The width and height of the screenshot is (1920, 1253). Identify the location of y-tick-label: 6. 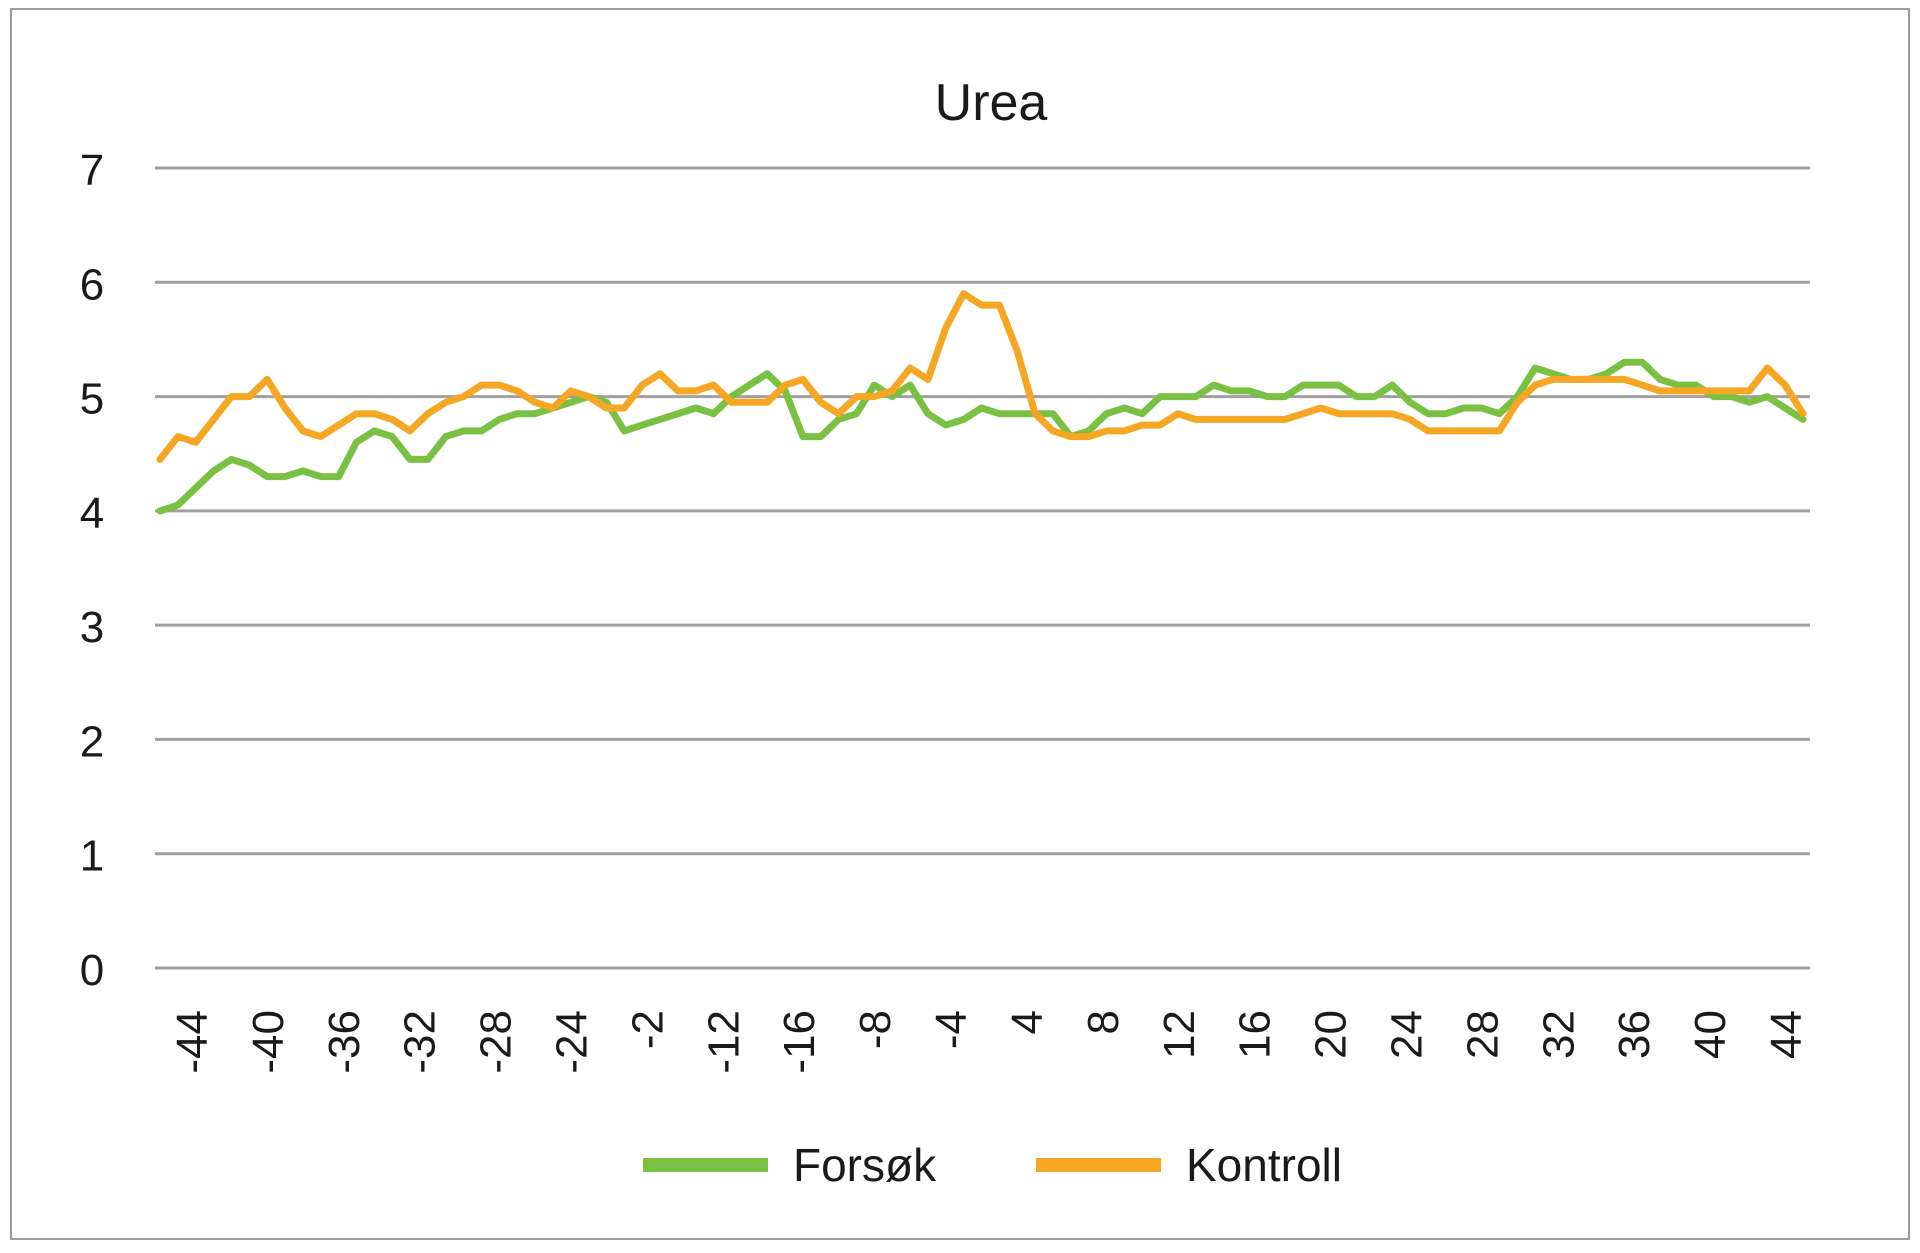
(92, 284).